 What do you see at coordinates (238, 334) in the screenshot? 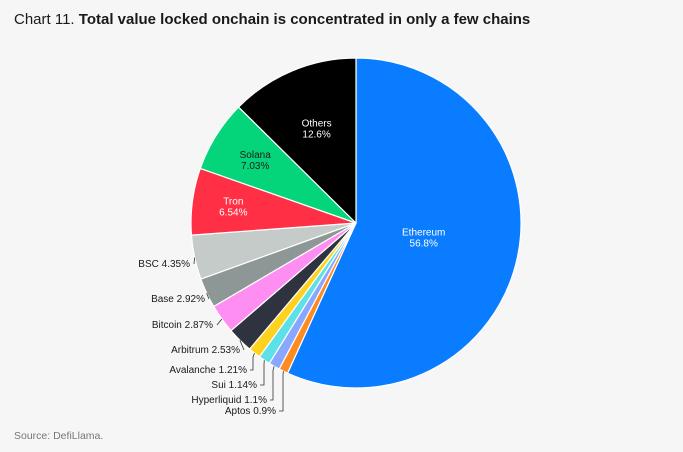
I see `leader-lines` at bounding box center [238, 334].